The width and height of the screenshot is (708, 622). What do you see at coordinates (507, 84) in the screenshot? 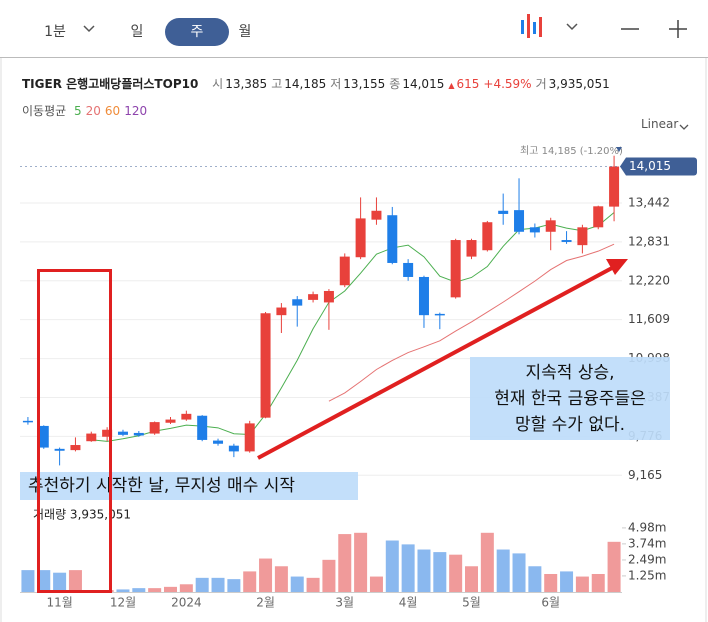
I see `change-pct: +4.59%` at bounding box center [507, 84].